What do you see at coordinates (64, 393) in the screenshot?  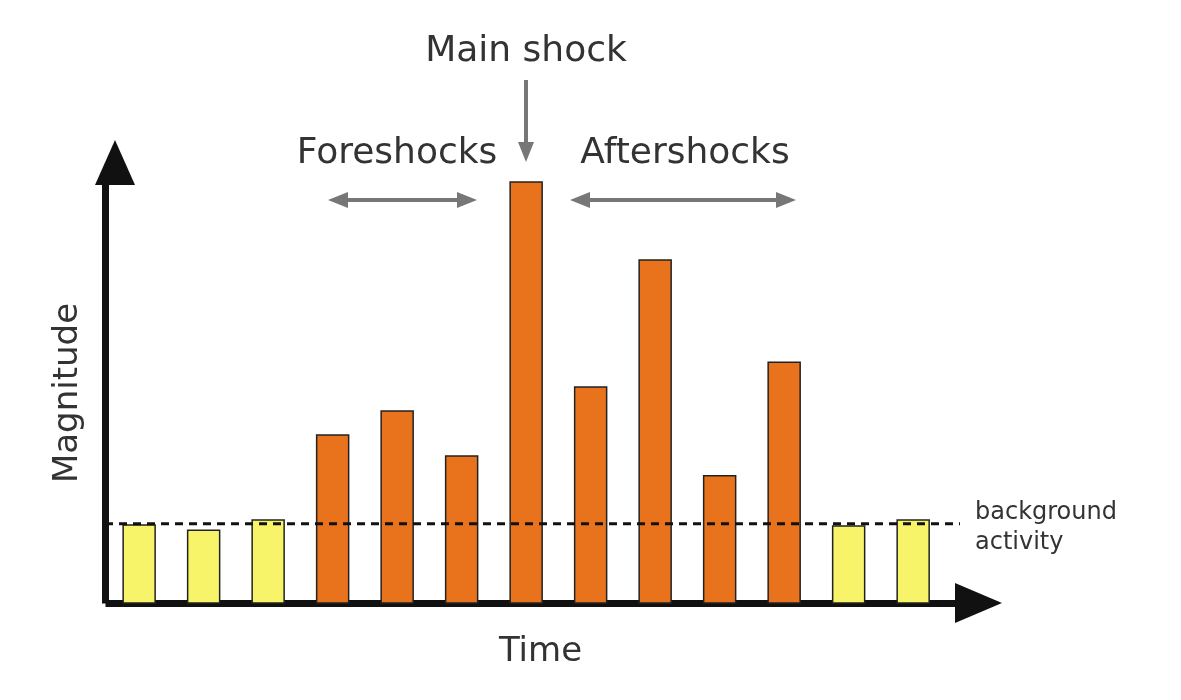 I see `y-axis-title: Magnitude` at bounding box center [64, 393].